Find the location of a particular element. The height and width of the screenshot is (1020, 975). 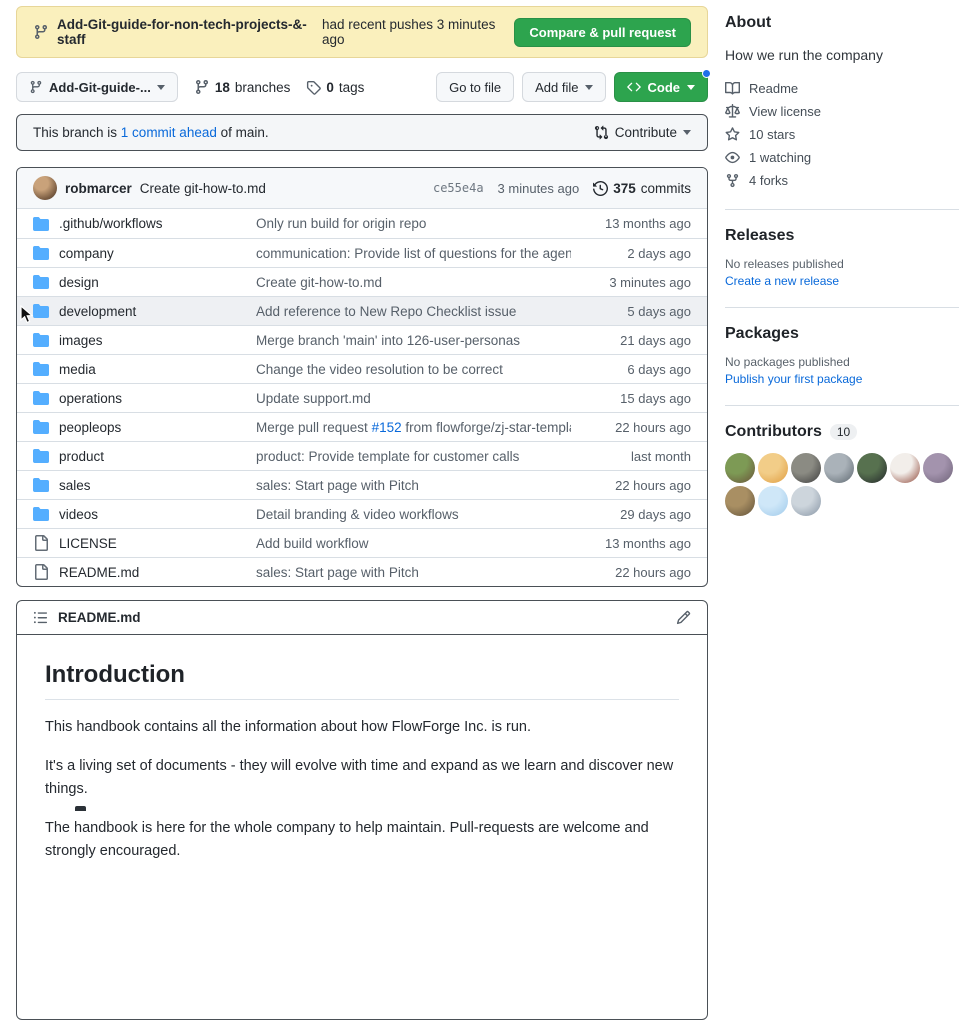

file-name: product is located at coordinates (82, 456).